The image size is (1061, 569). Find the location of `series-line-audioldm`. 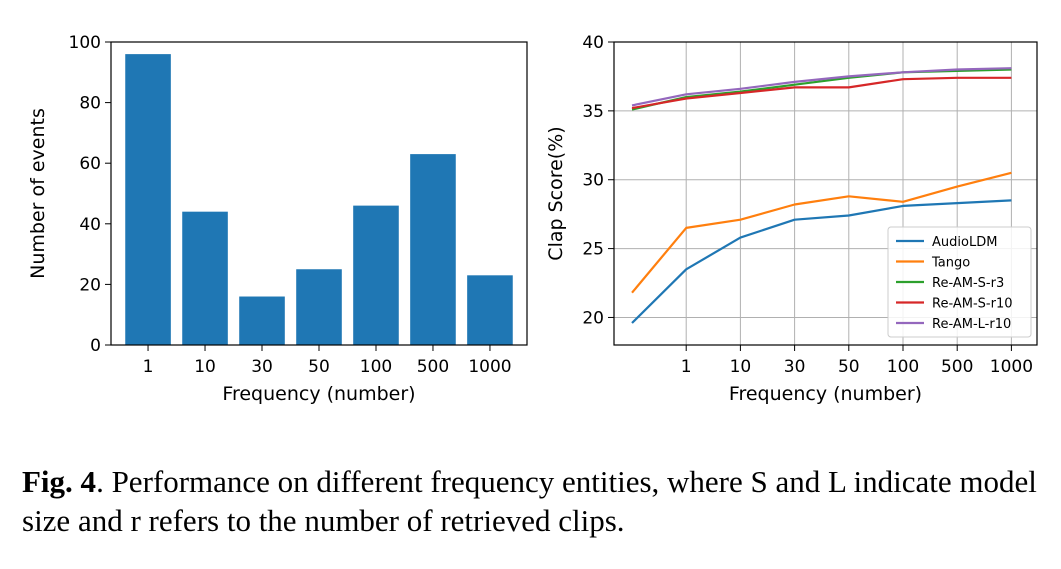

series-line-audioldm is located at coordinates (821, 261).